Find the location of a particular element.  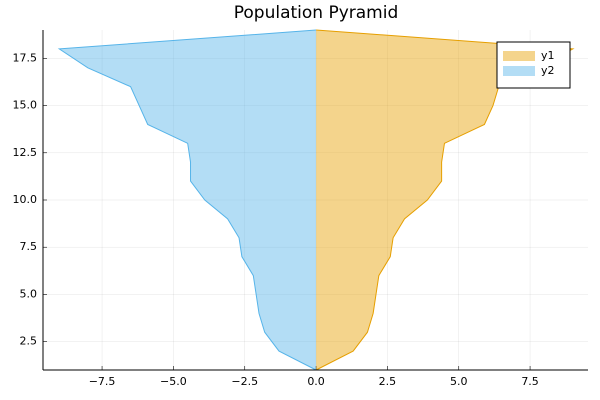

y-tick-label: 2.5 is located at coordinates (29, 341).